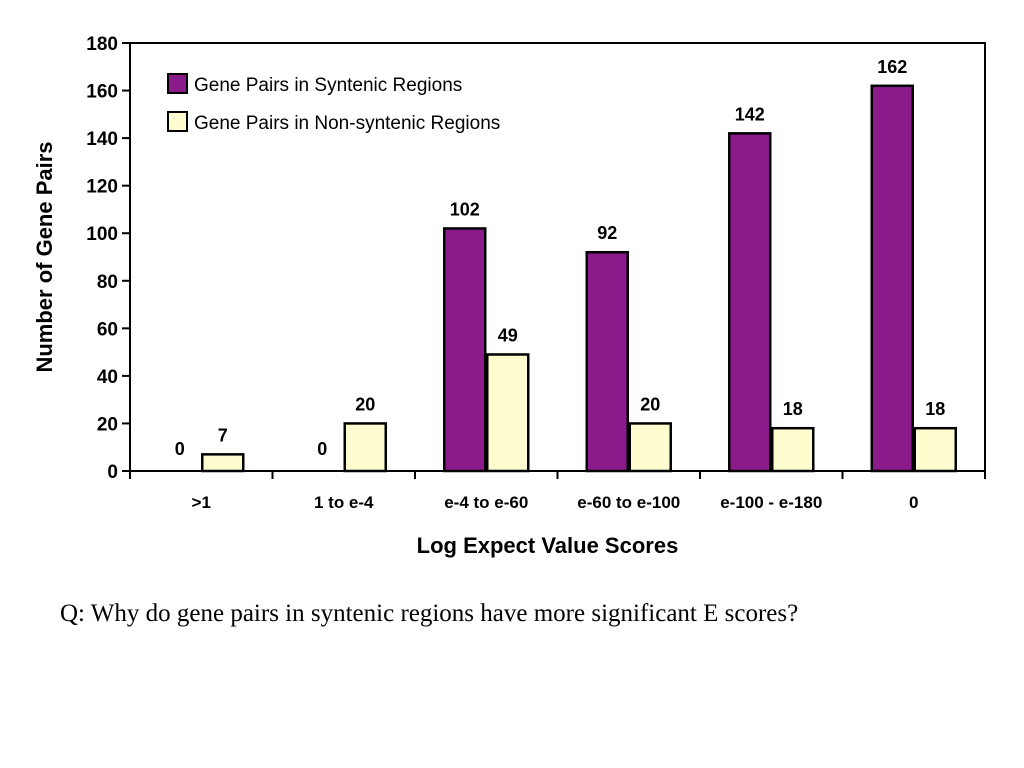 This screenshot has height=768, width=1024. What do you see at coordinates (107, 329) in the screenshot?
I see `y-tick-label: 60` at bounding box center [107, 329].